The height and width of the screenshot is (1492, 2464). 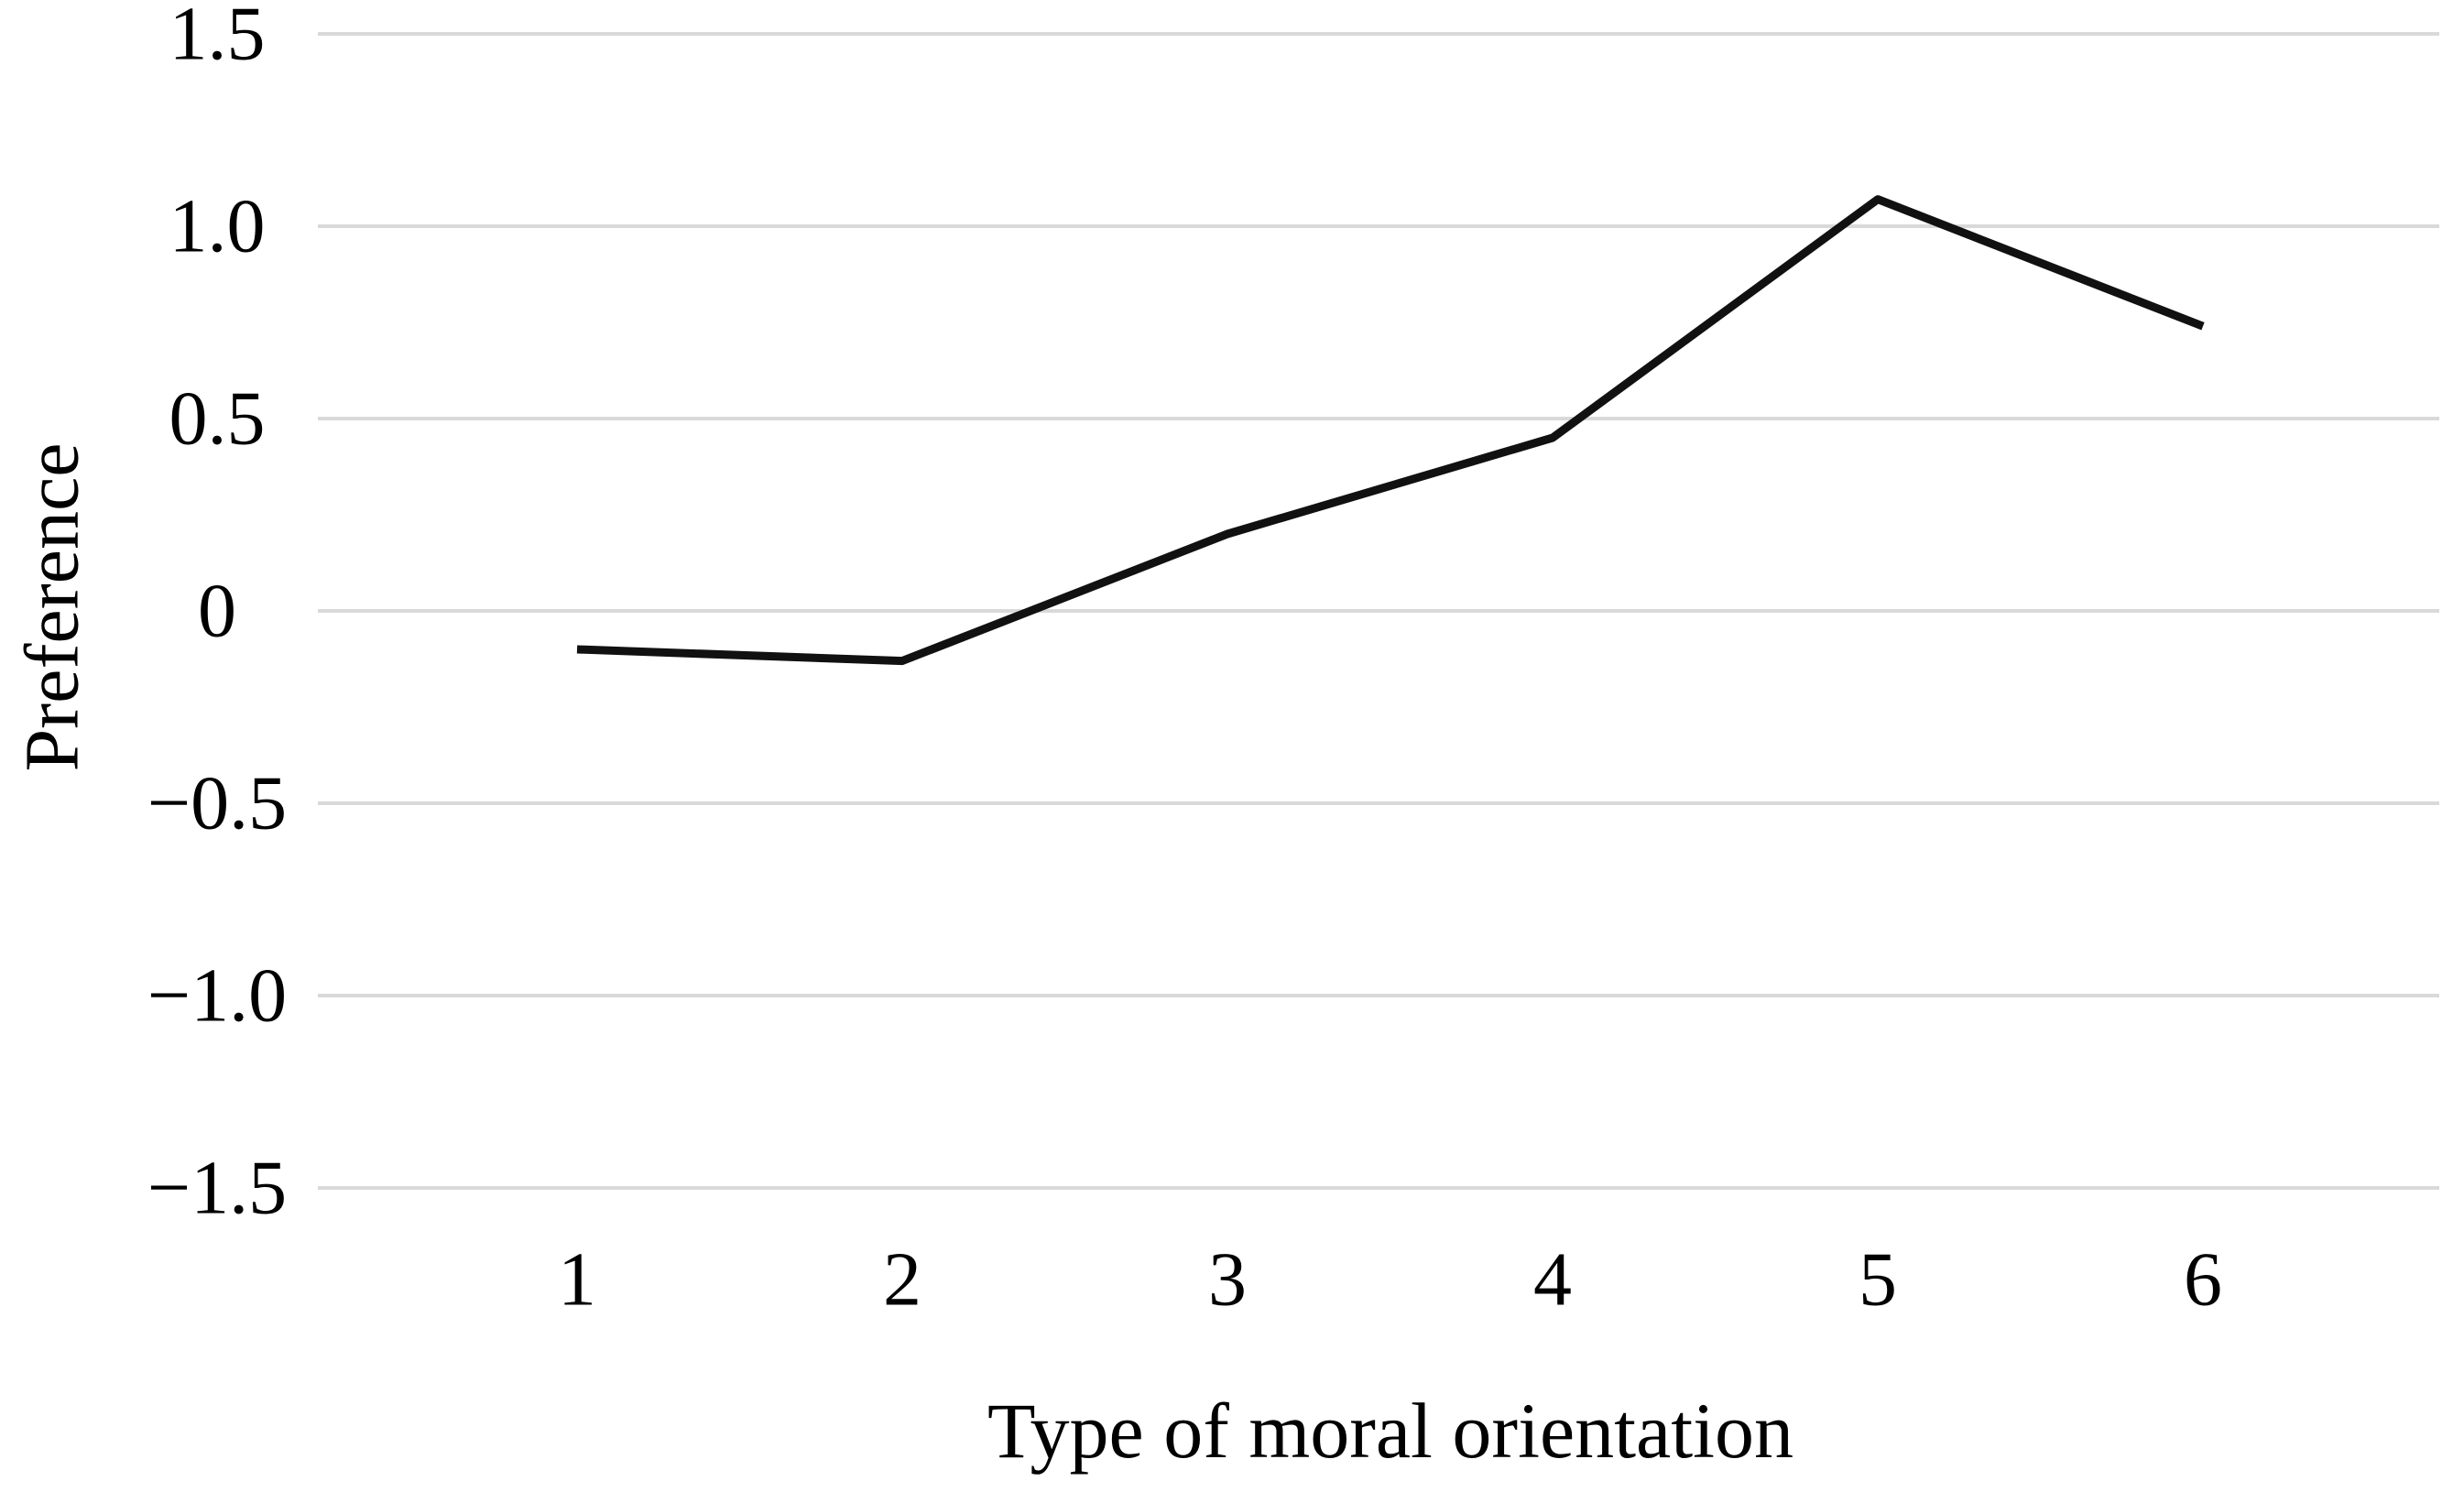 What do you see at coordinates (1878, 1280) in the screenshot?
I see `x-tick-label: 5` at bounding box center [1878, 1280].